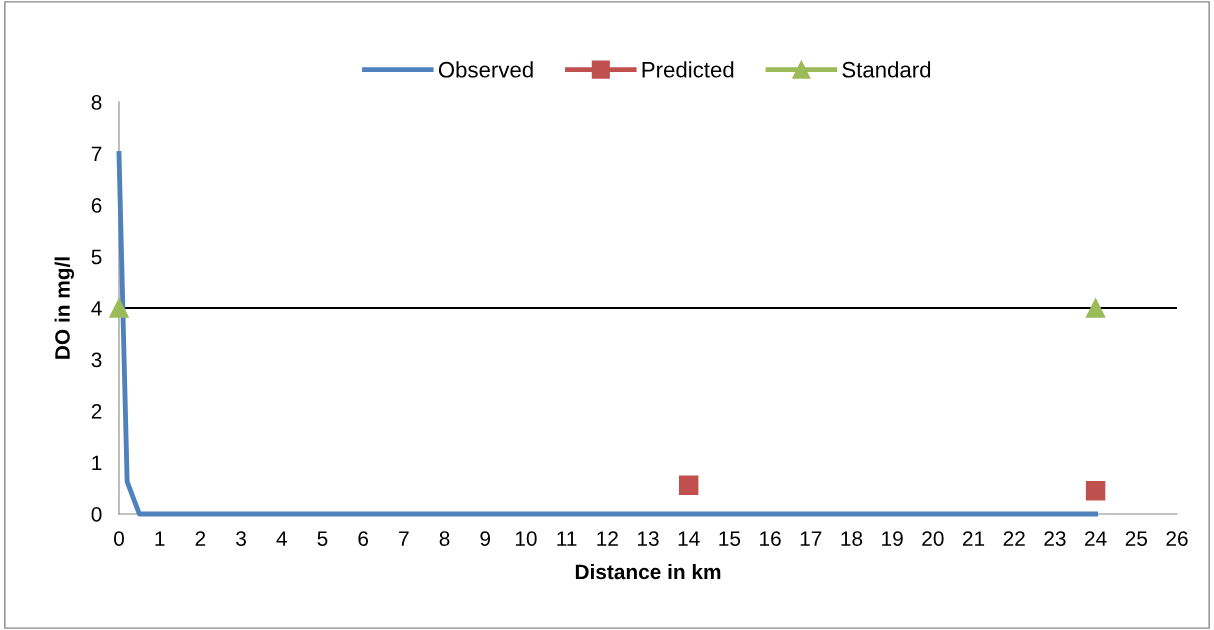 This screenshot has height=630, width=1214. Describe the element at coordinates (1096, 538) in the screenshot. I see `x-tick-label: 24` at that location.